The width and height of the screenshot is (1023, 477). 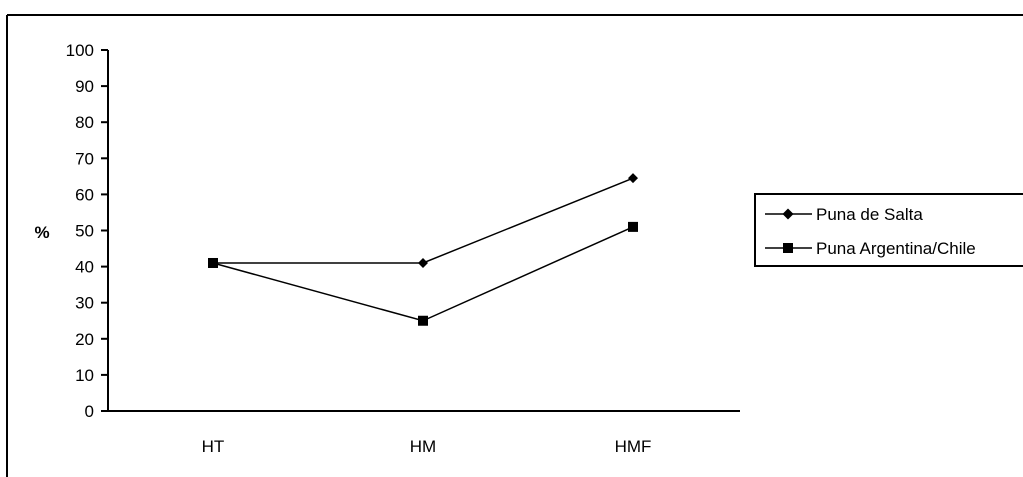 What do you see at coordinates (423, 220) in the screenshot?
I see `series-line-puna-de-salta` at bounding box center [423, 220].